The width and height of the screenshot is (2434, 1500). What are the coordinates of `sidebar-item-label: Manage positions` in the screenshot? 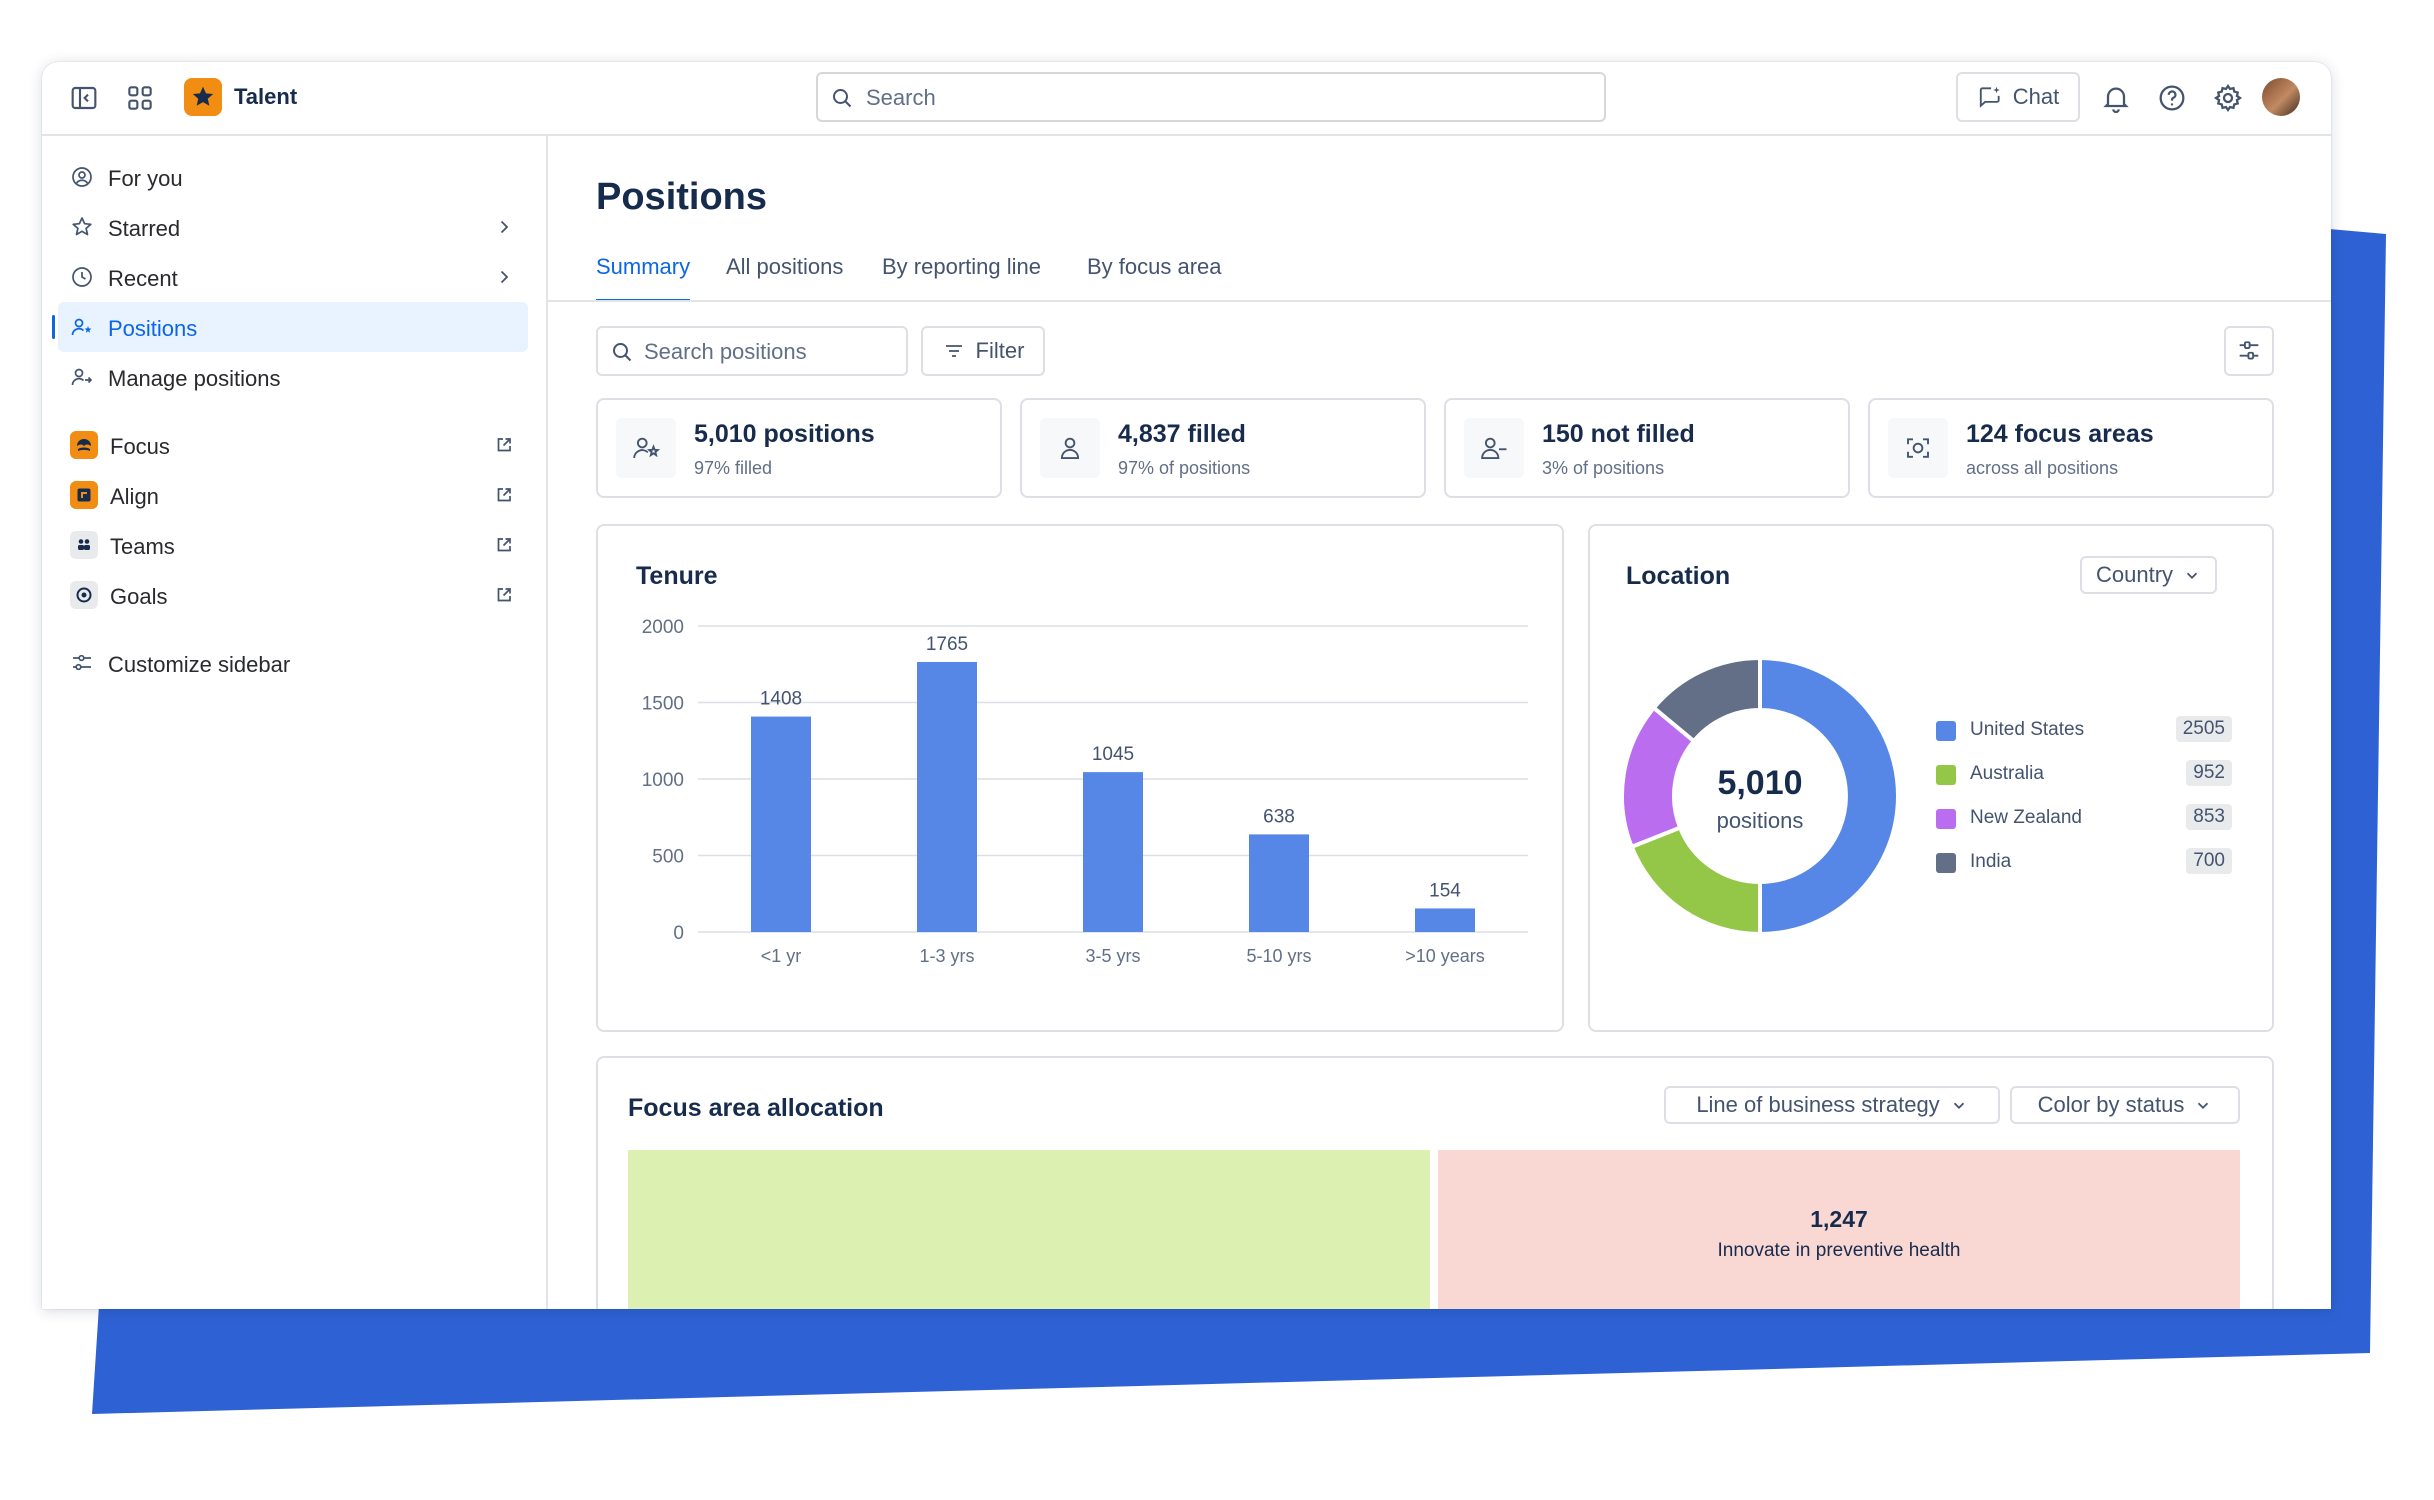 It's located at (194, 378).